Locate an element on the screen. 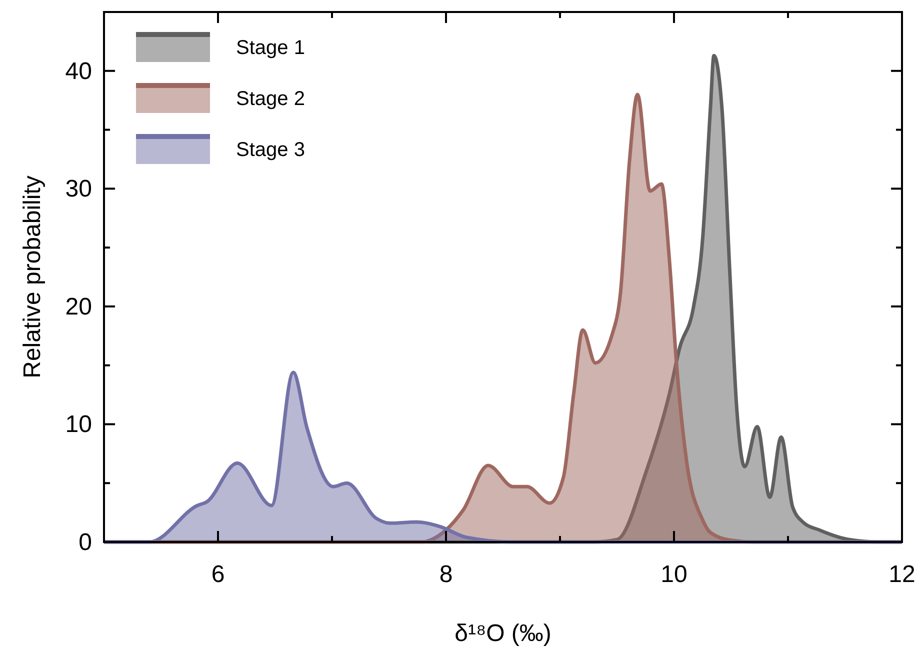 Image resolution: width=918 pixels, height=649 pixels. y-tick-label: 10 is located at coordinates (78, 424).